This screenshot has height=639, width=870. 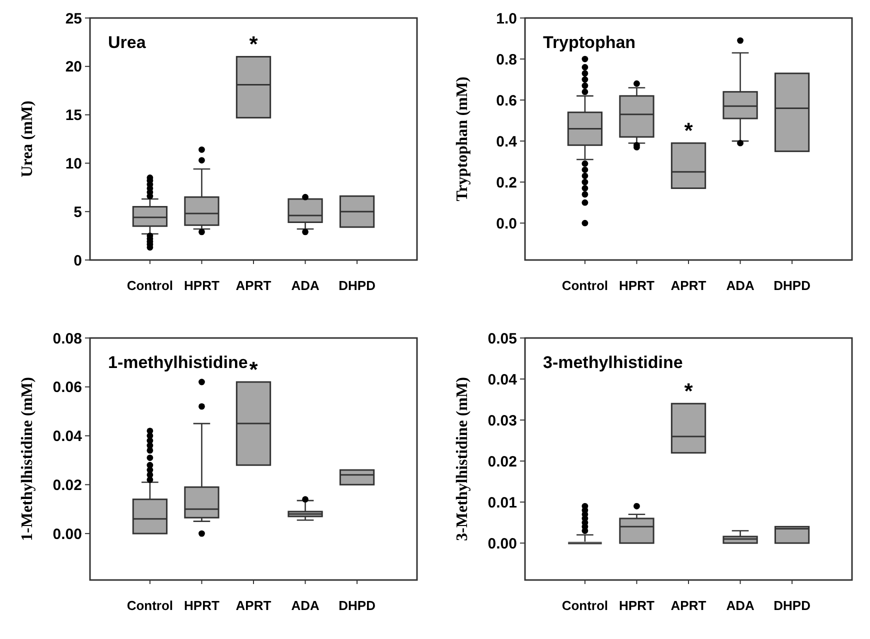 I want to click on y-tick-label: 0.2, so click(x=506, y=183).